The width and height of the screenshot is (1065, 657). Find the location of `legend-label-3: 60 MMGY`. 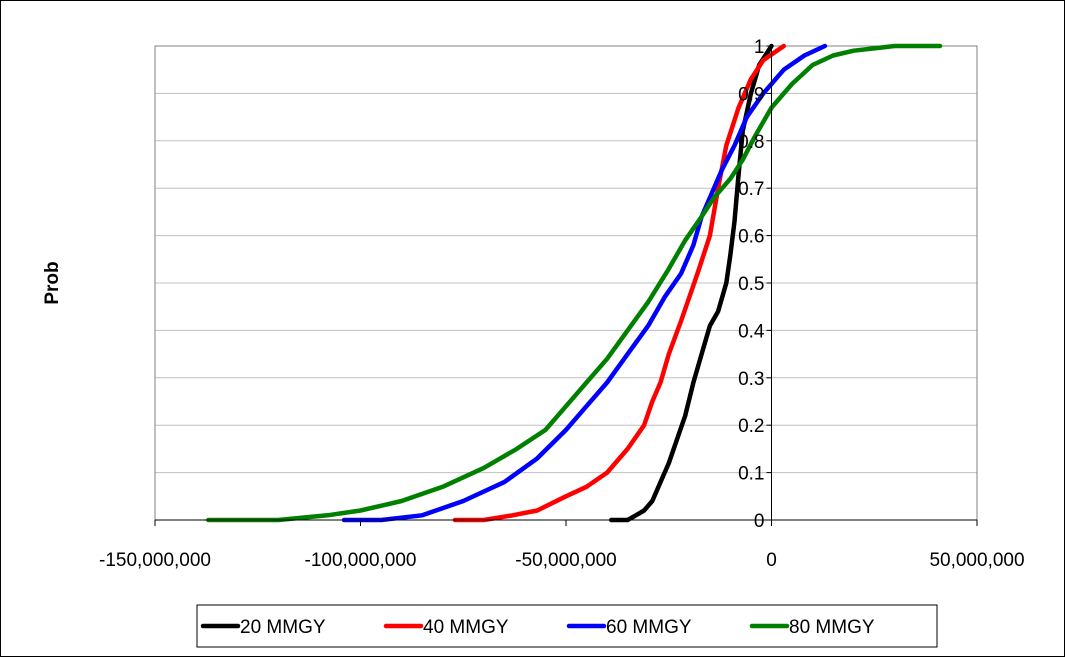

legend-label-3: 60 MMGY is located at coordinates (649, 627).